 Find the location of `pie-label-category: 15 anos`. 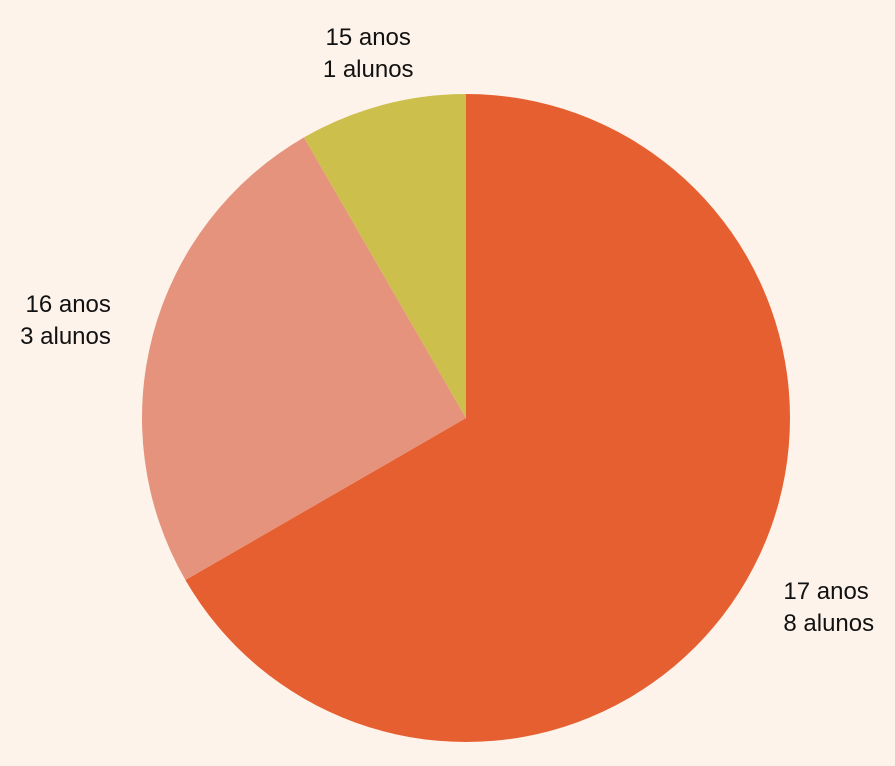

pie-label-category: 15 anos is located at coordinates (367, 37).